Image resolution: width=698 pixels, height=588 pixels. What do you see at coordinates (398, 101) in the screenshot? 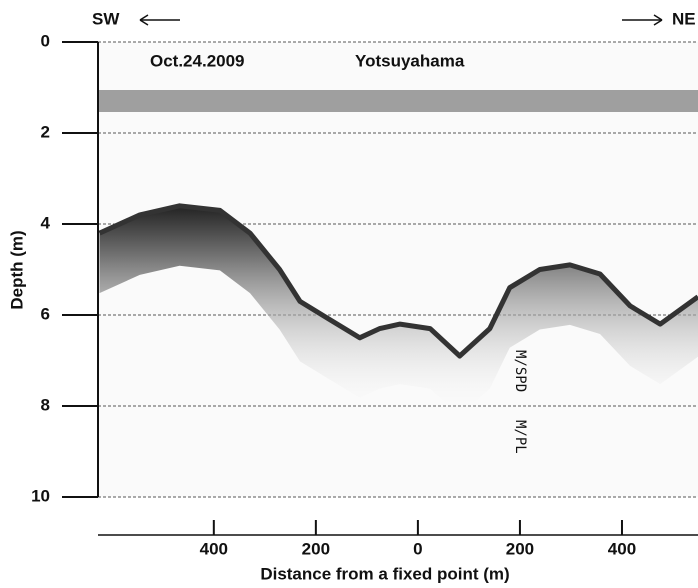
I see `surface-noise-band` at bounding box center [398, 101].